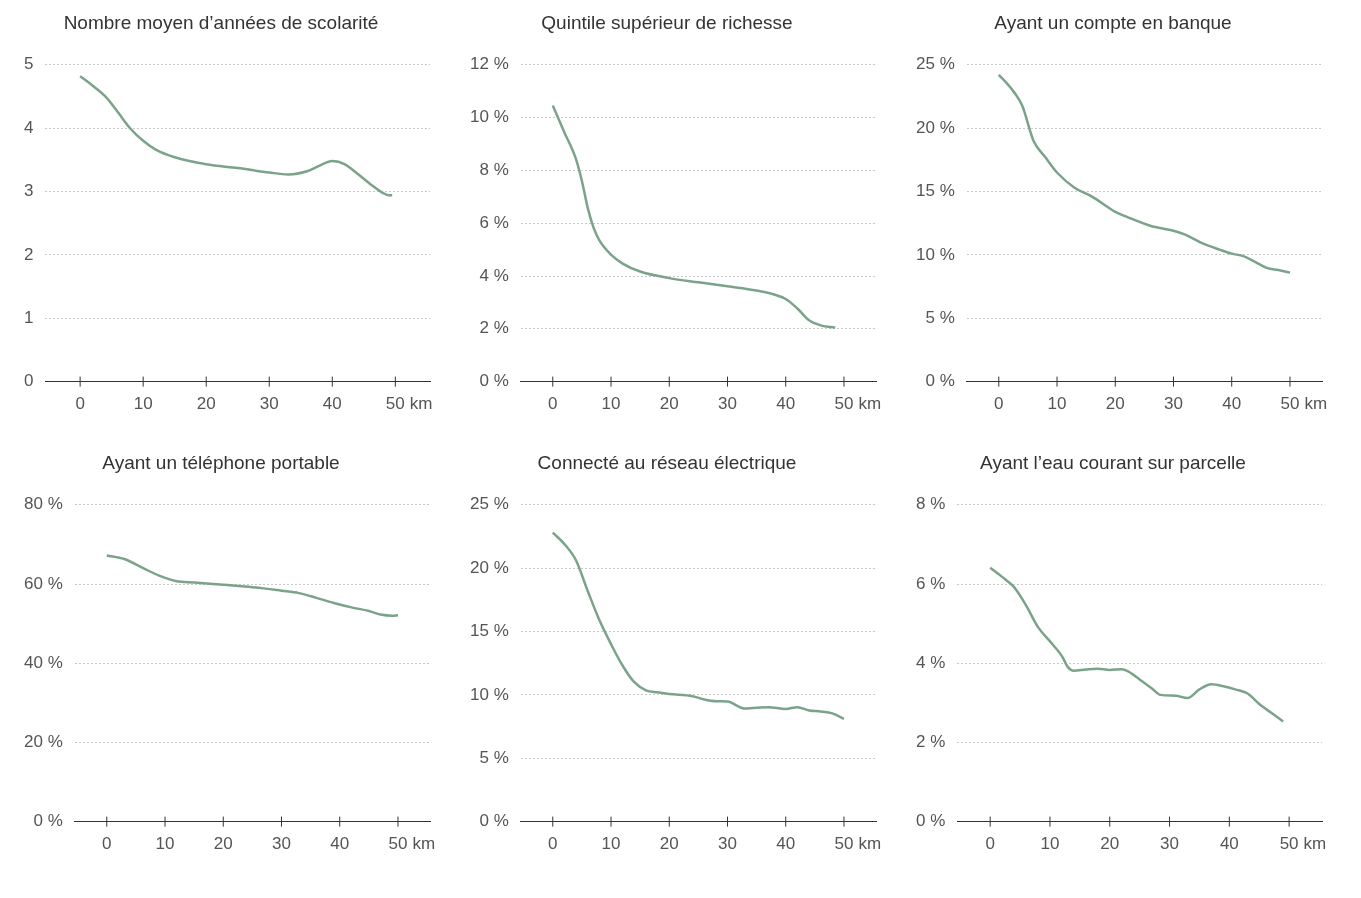 Image resolution: width=1361 pixels, height=898 pixels. Describe the element at coordinates (667, 22) in the screenshot. I see `chart-title: Quintile supérieur de richesse` at that location.